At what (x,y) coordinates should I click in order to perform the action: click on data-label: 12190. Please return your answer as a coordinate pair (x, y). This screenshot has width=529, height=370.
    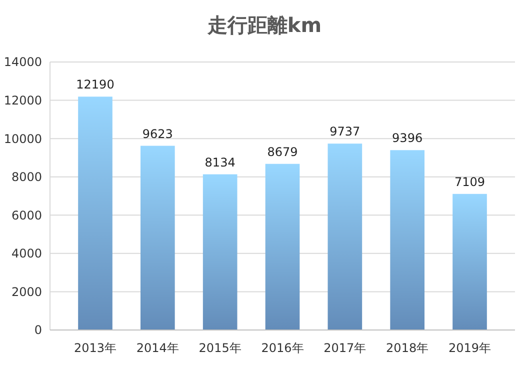
    Looking at the image, I should click on (95, 85).